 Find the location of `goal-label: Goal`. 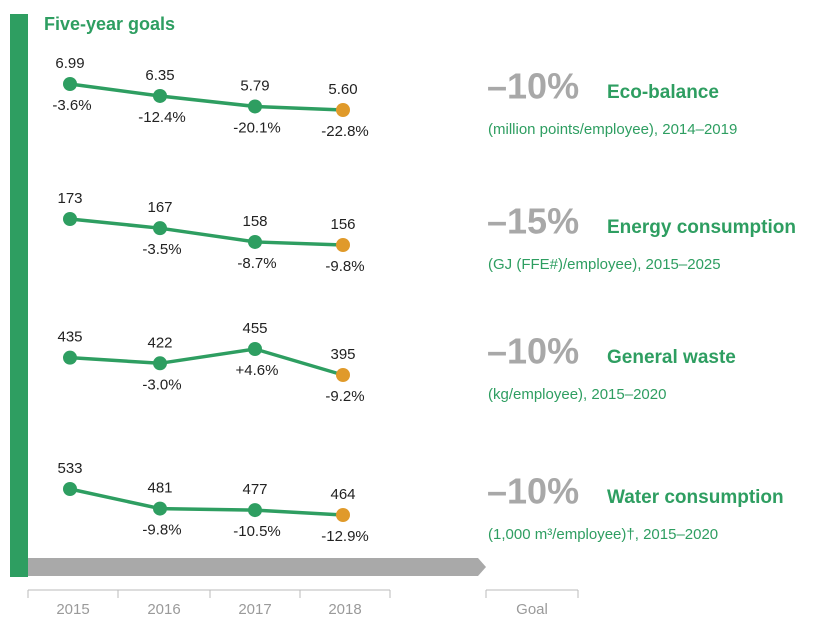

goal-label: Goal is located at coordinates (532, 609).